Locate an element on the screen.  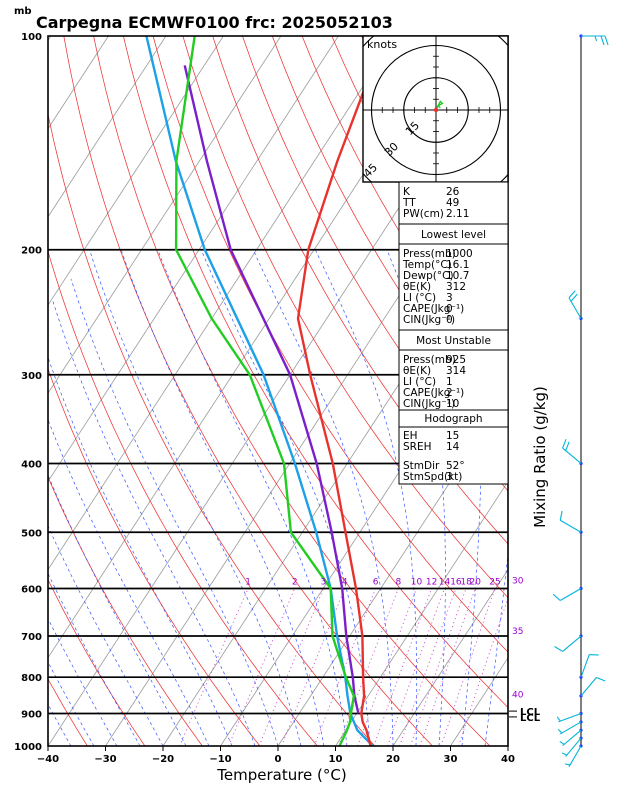
most-unstable-label: CIN(Jkg⁻¹) is located at coordinates (429, 404).